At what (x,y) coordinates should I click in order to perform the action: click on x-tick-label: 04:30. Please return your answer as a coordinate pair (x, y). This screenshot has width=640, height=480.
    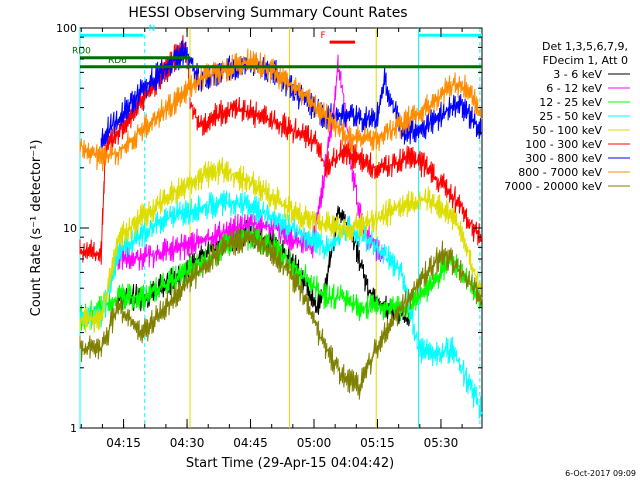
    Looking at the image, I should click on (187, 443).